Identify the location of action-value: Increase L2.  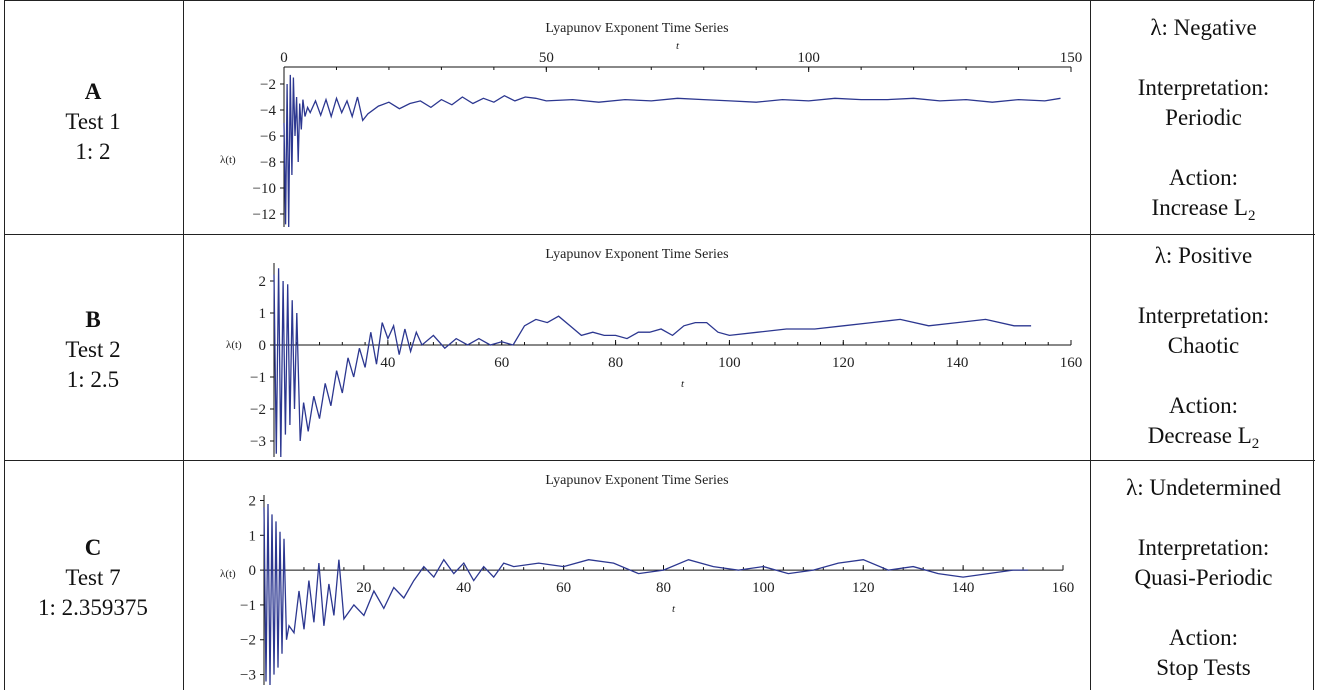
(1203, 209).